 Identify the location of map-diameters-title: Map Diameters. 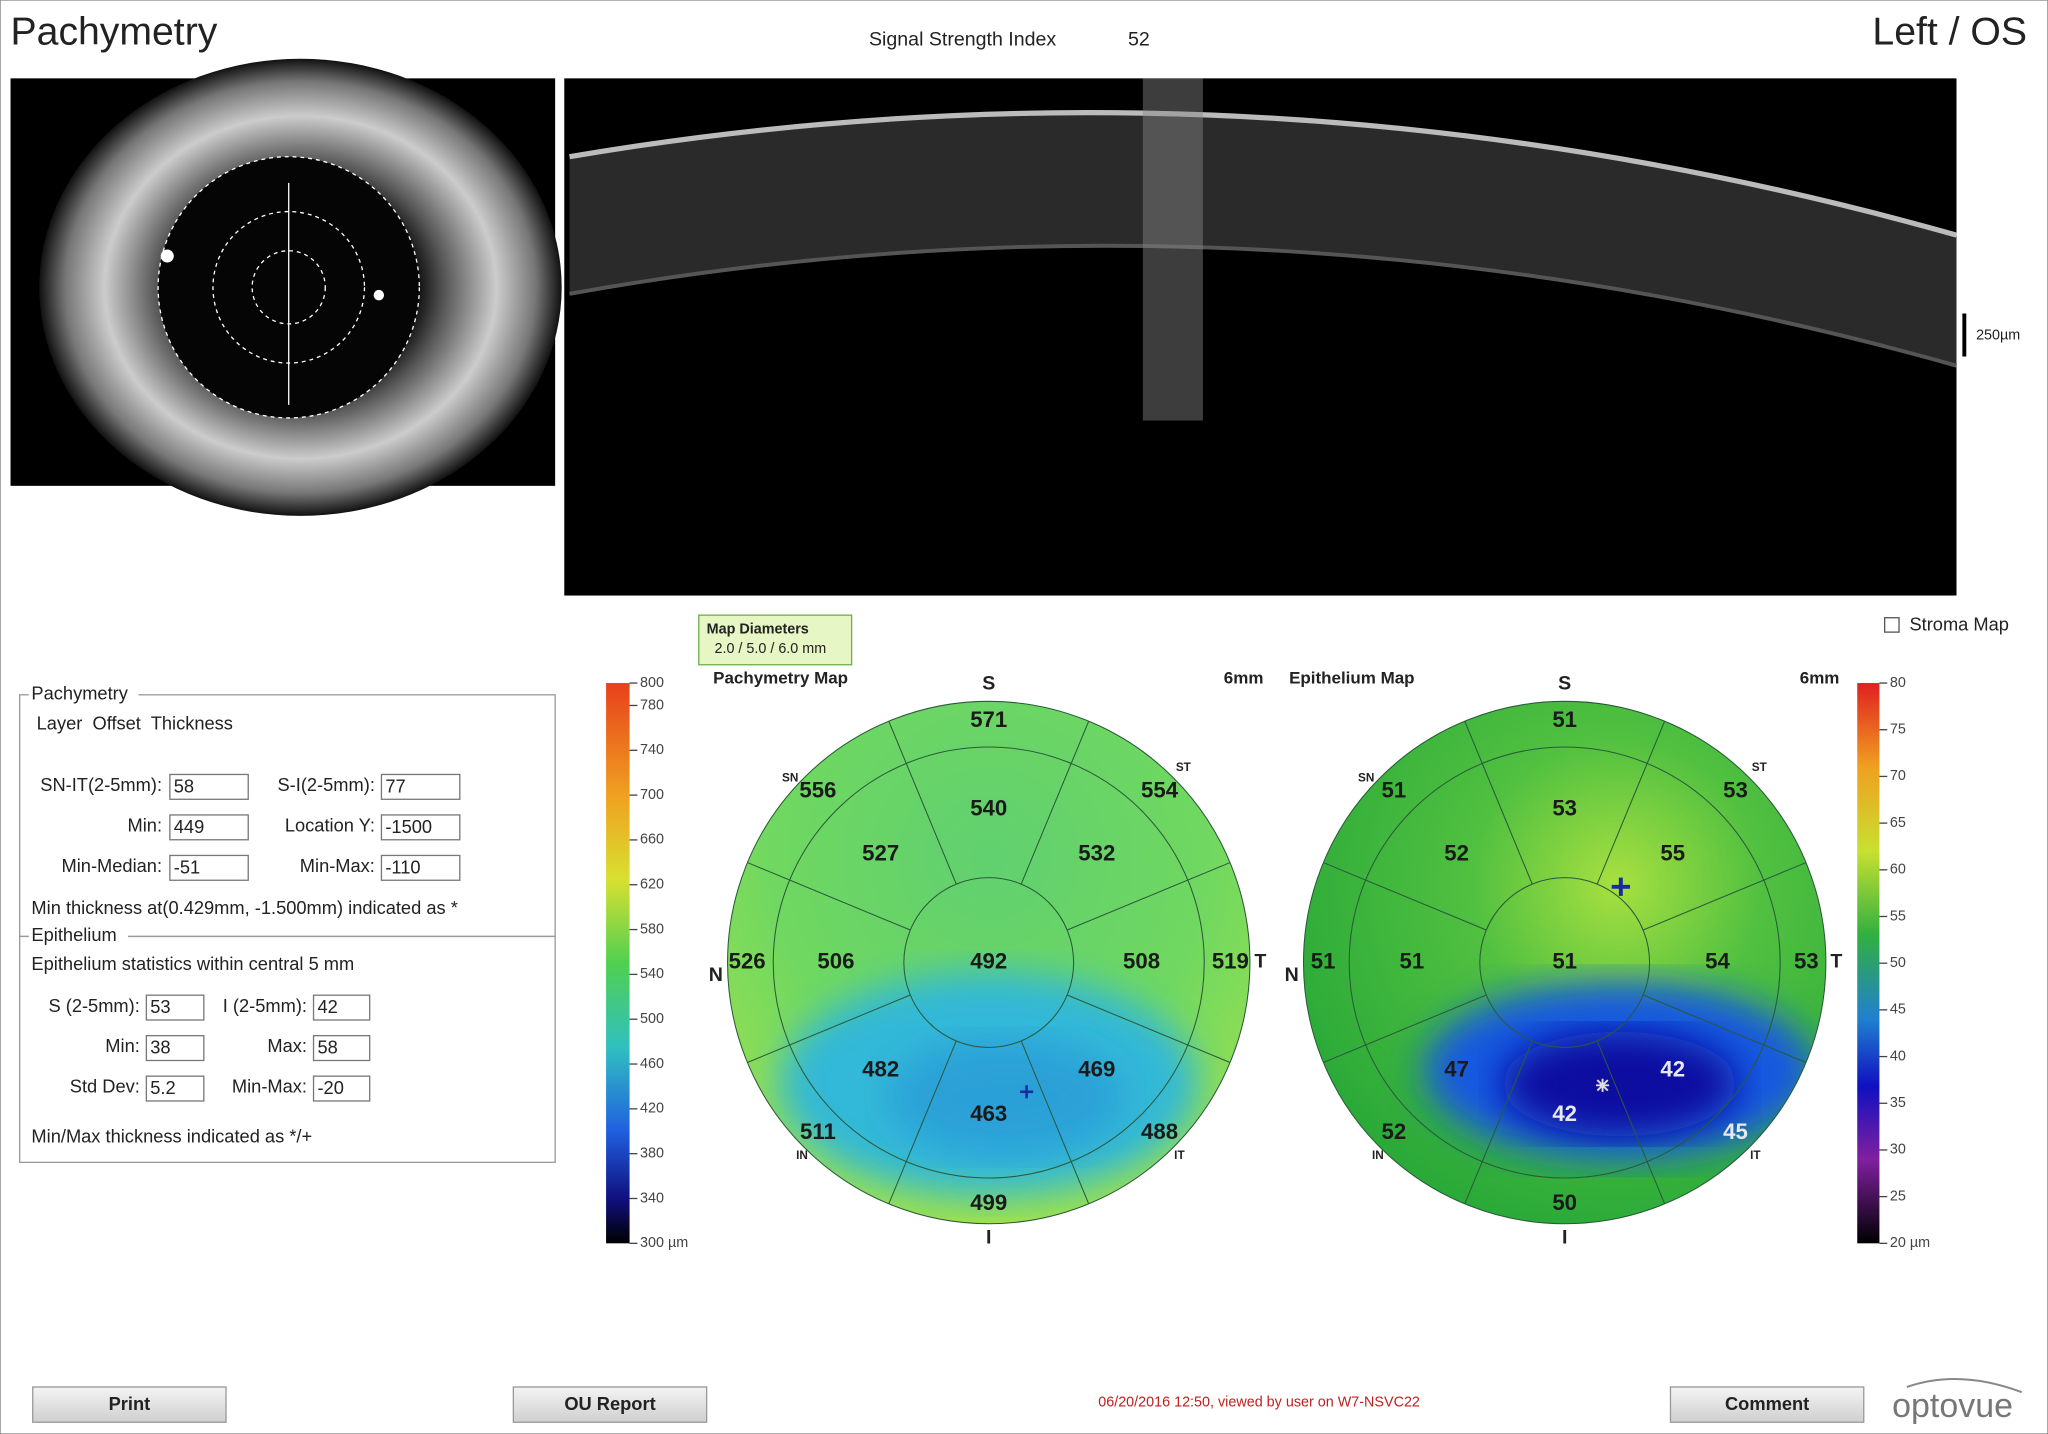
(758, 629).